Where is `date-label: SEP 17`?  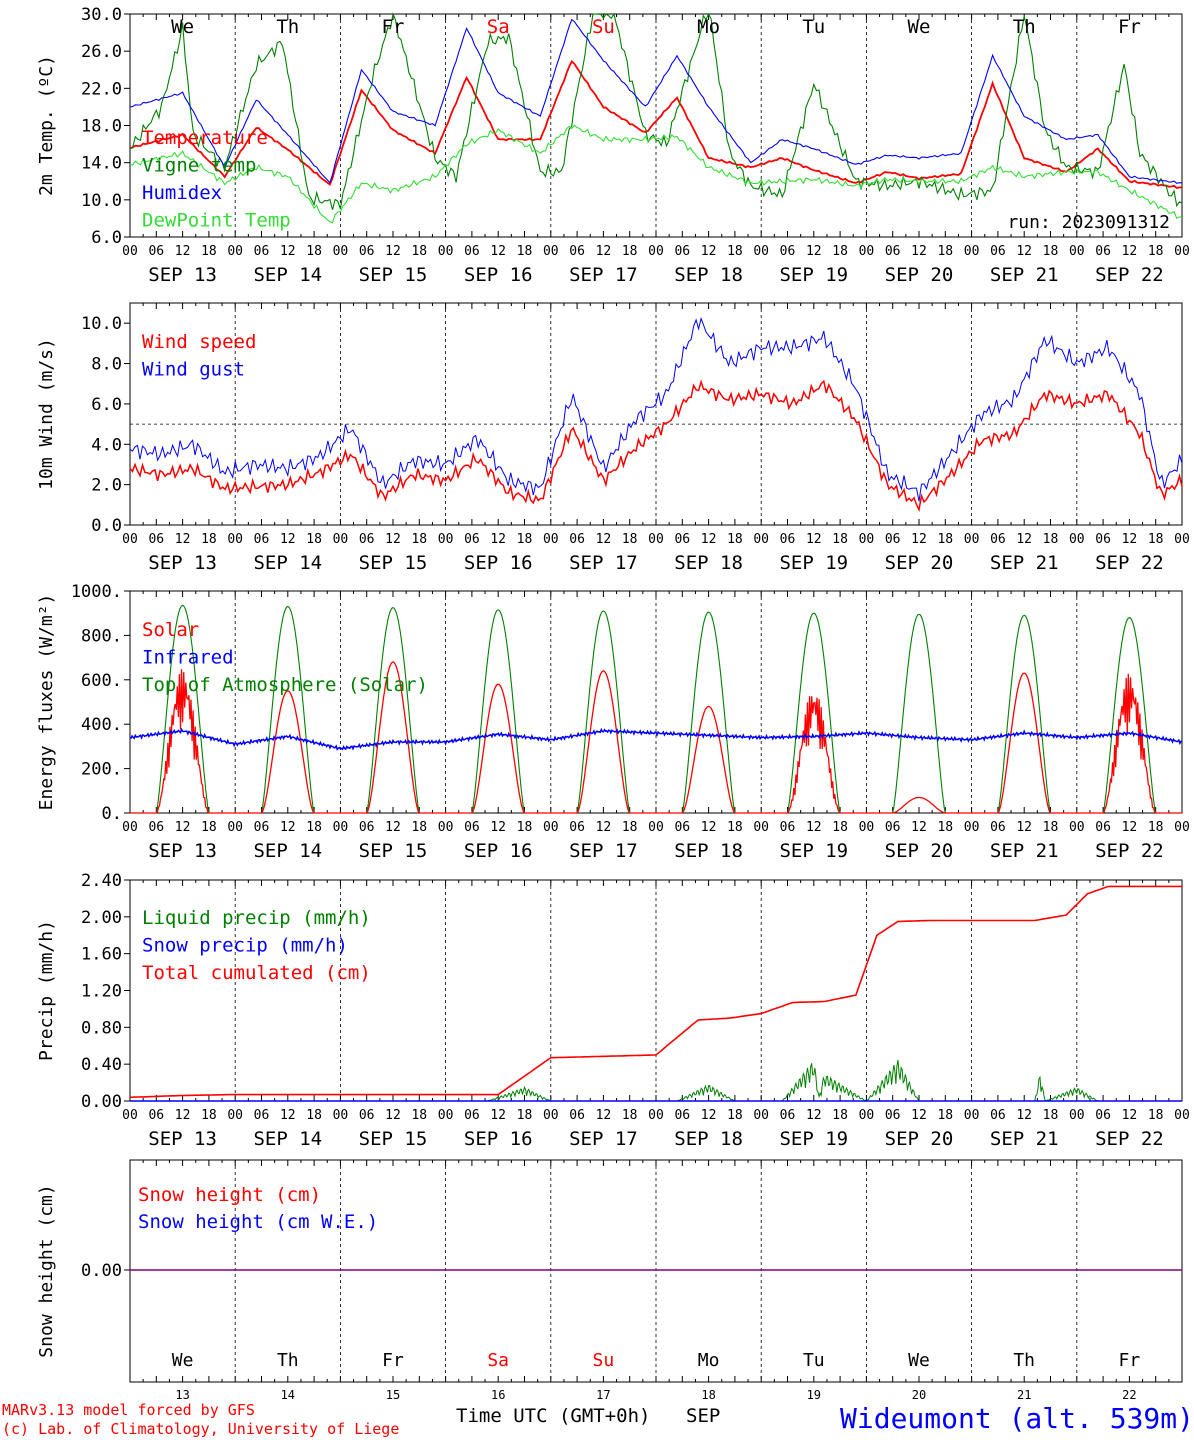
date-label: SEP 17 is located at coordinates (603, 851).